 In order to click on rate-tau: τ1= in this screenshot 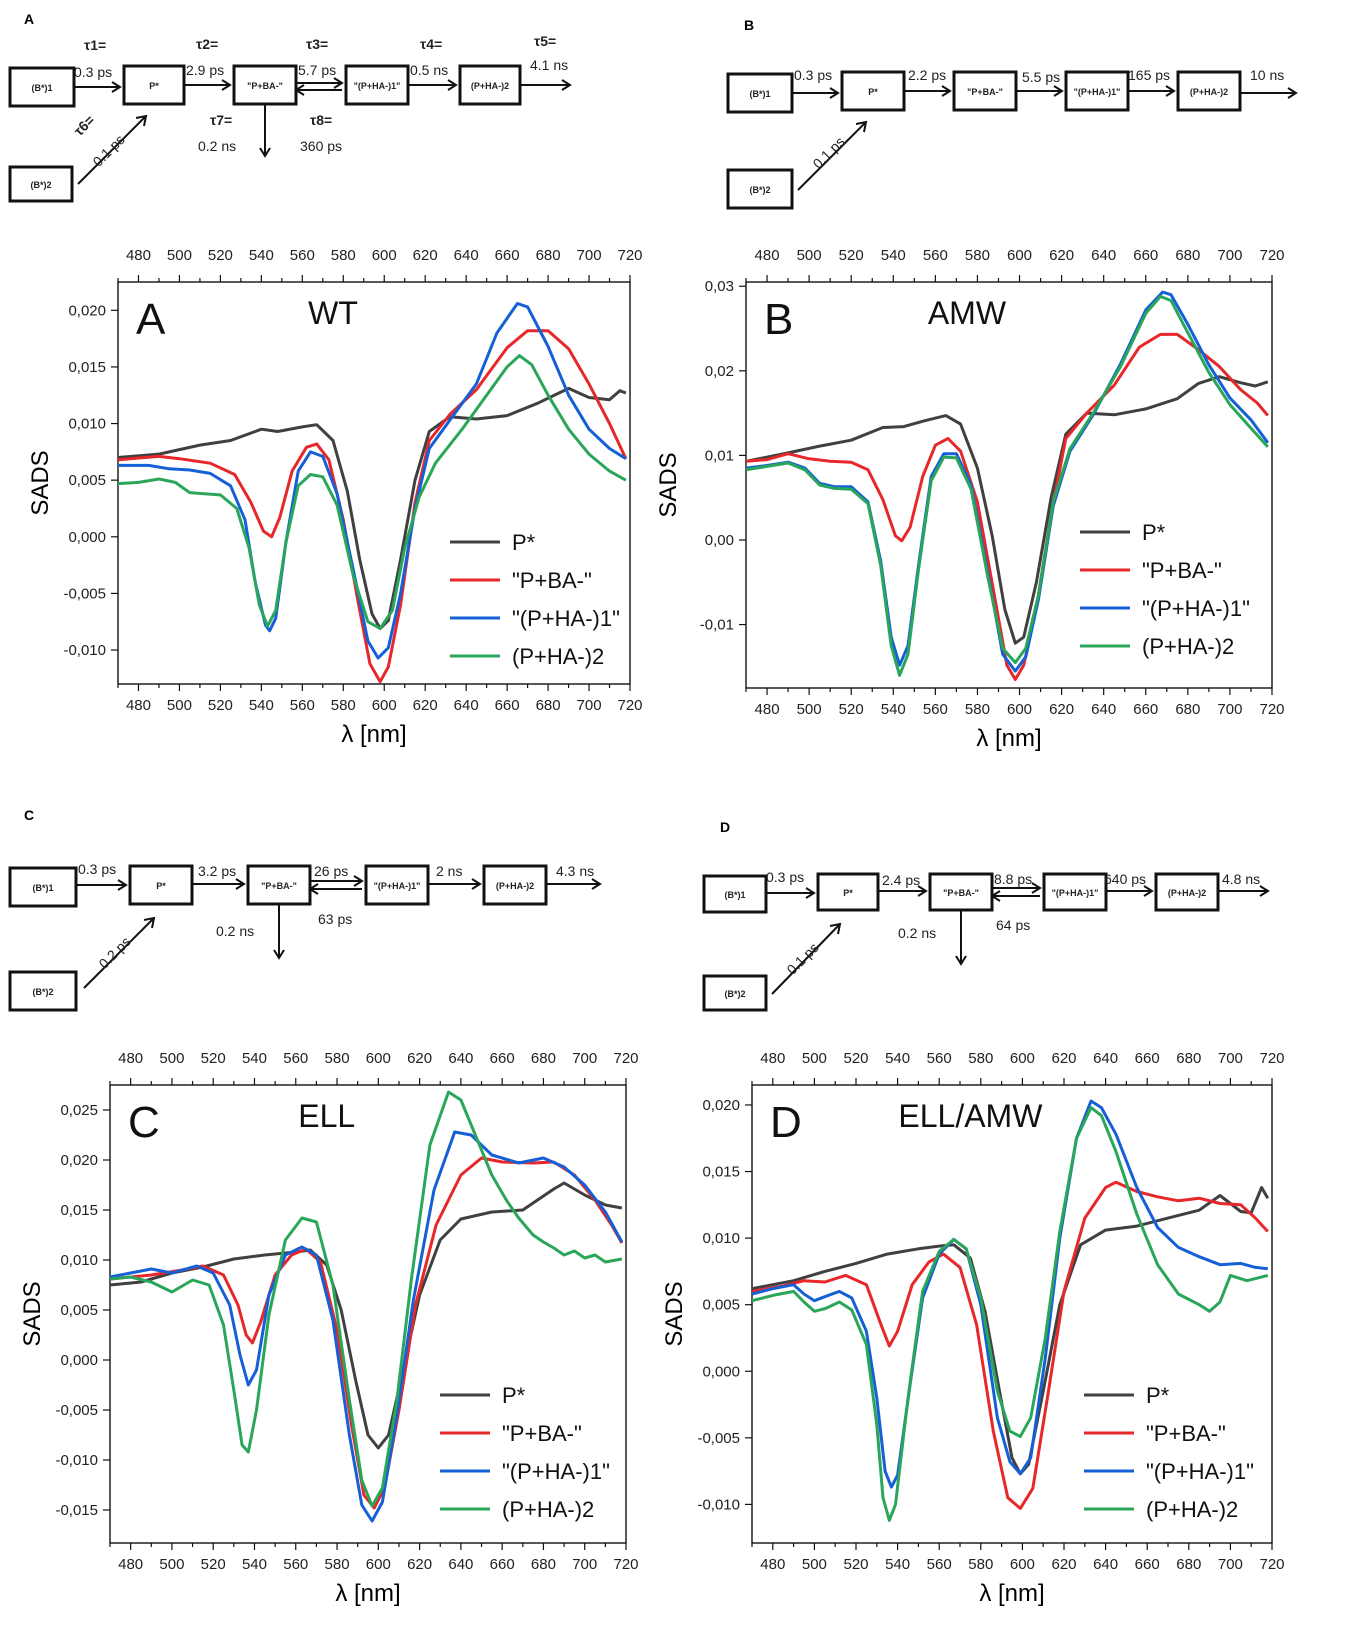, I will do `click(95, 45)`.